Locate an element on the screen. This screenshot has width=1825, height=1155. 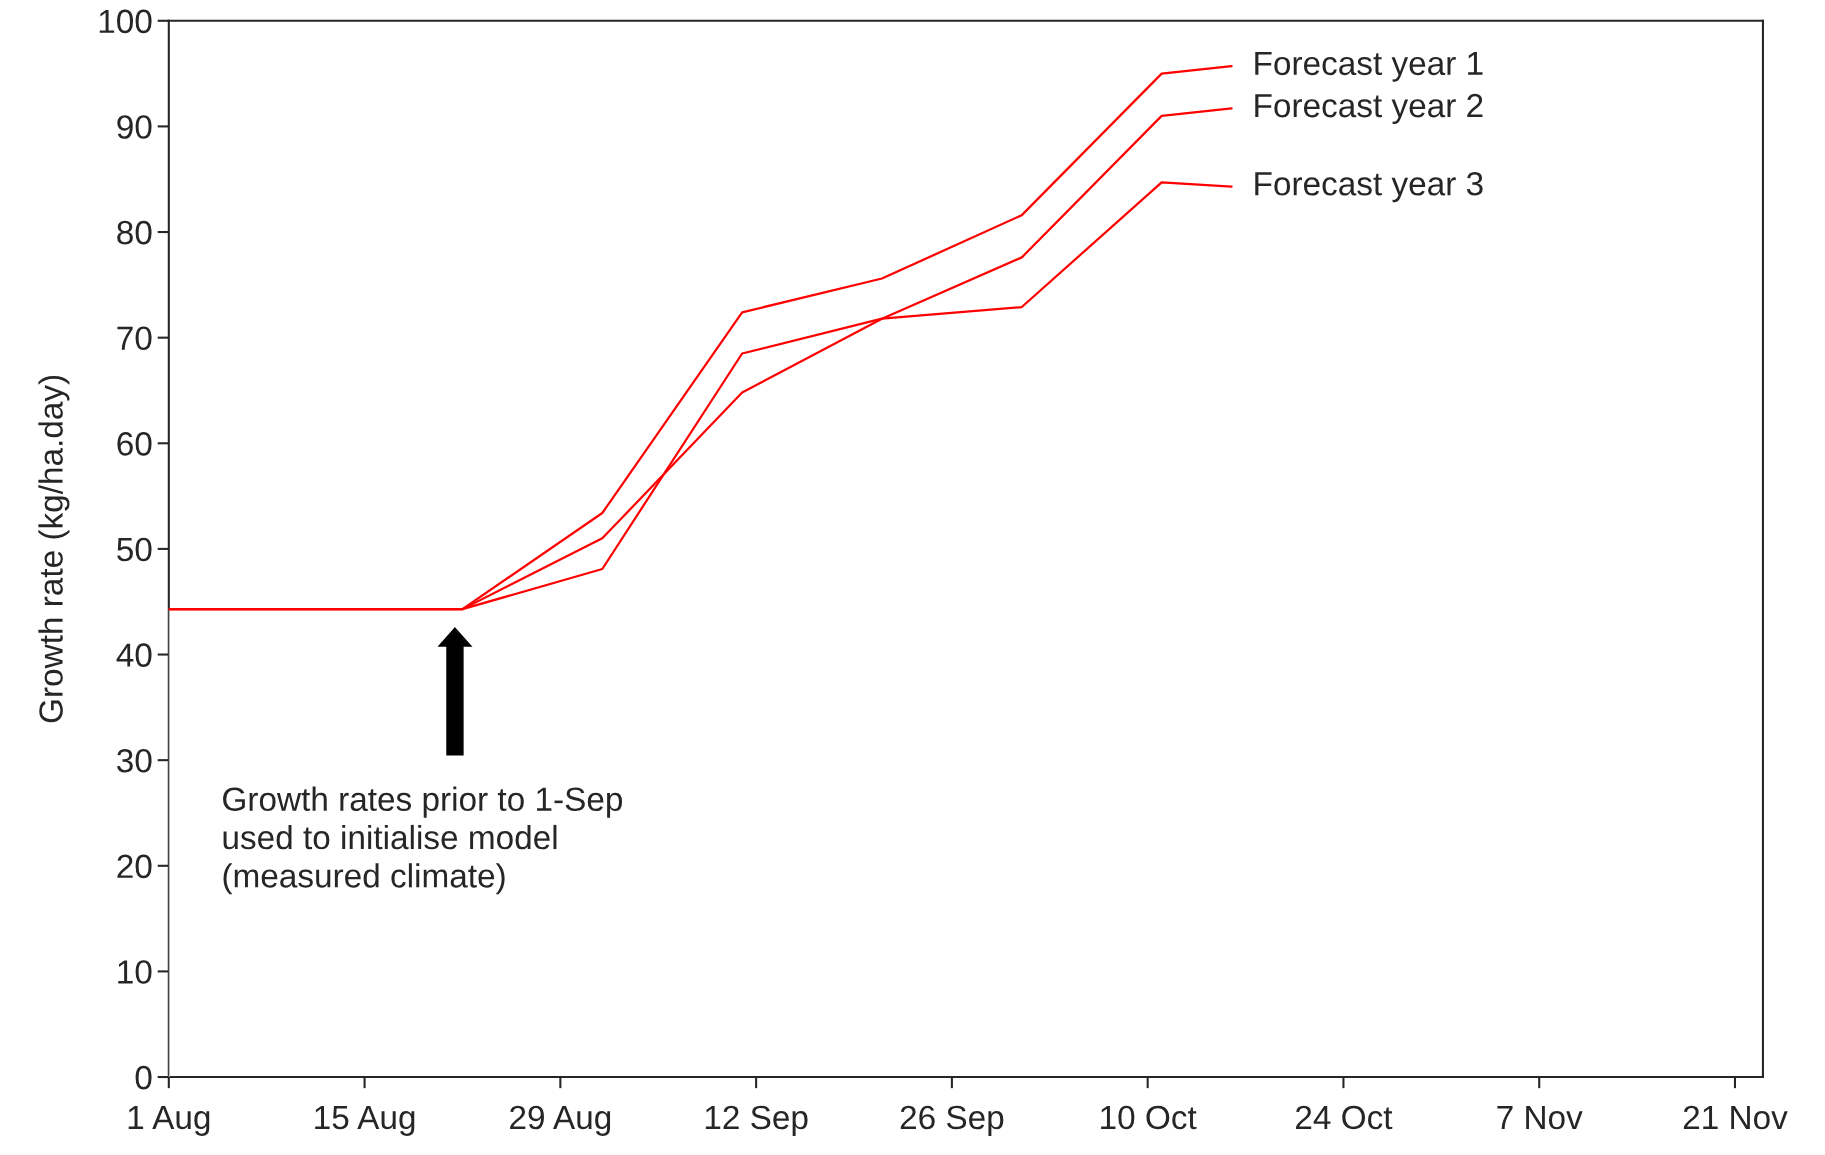
y-tick-label: 60 is located at coordinates (134, 444).